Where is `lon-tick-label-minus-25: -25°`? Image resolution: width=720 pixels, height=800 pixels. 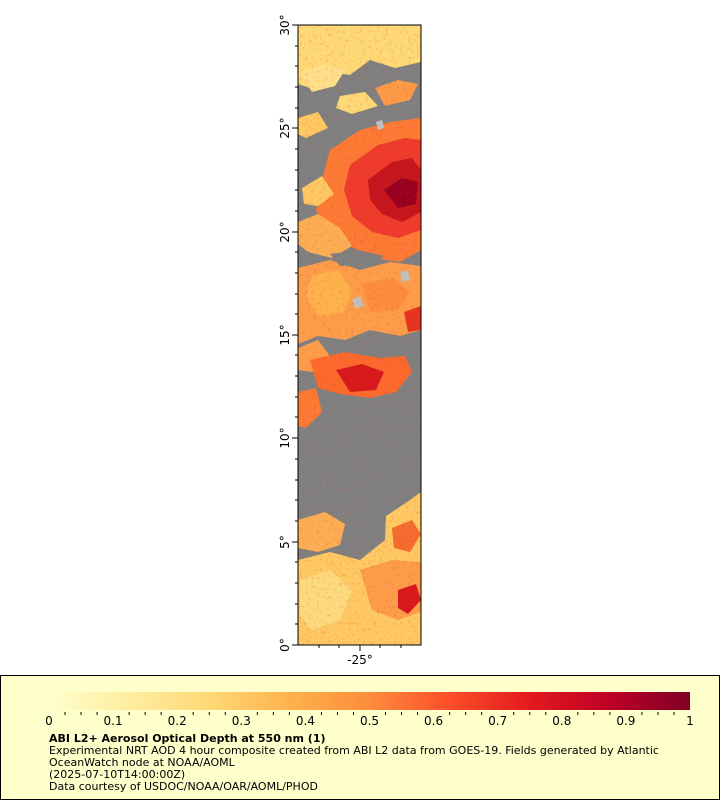 lon-tick-label-minus-25: -25° is located at coordinates (360, 660).